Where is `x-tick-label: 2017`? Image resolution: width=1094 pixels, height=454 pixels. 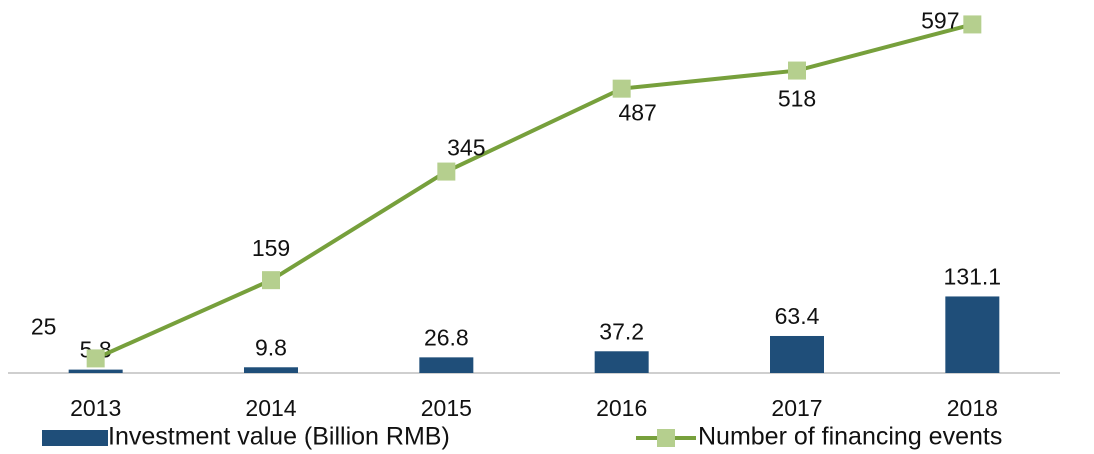 x-tick-label: 2017 is located at coordinates (796, 408).